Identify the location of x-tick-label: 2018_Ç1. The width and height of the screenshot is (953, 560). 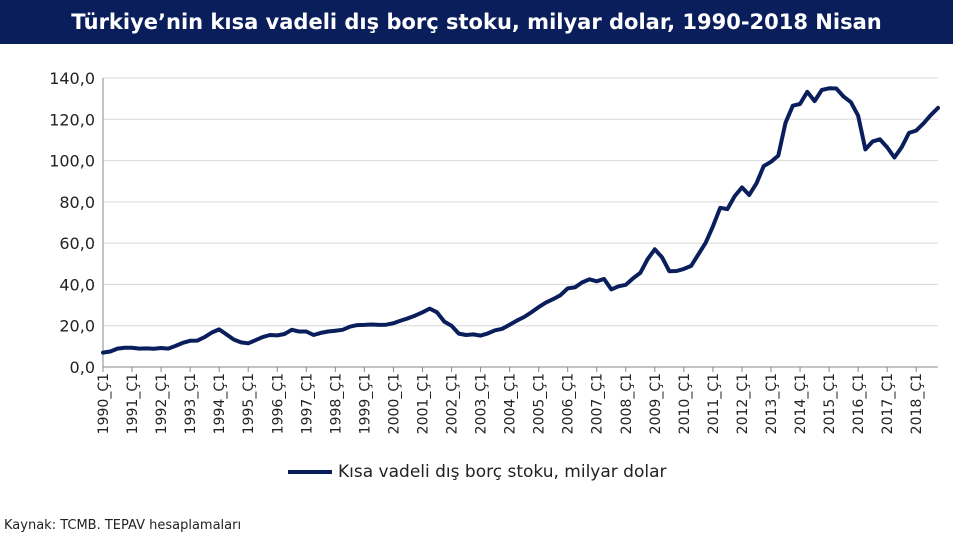
(917, 403).